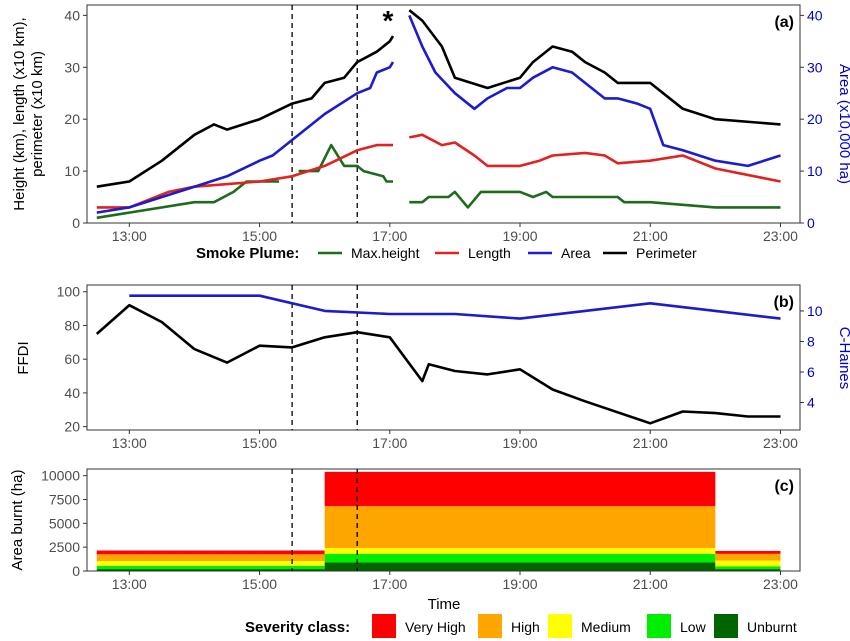 The width and height of the screenshot is (850, 641). I want to click on panel-c-x-tick-label: 19:00, so click(519, 584).